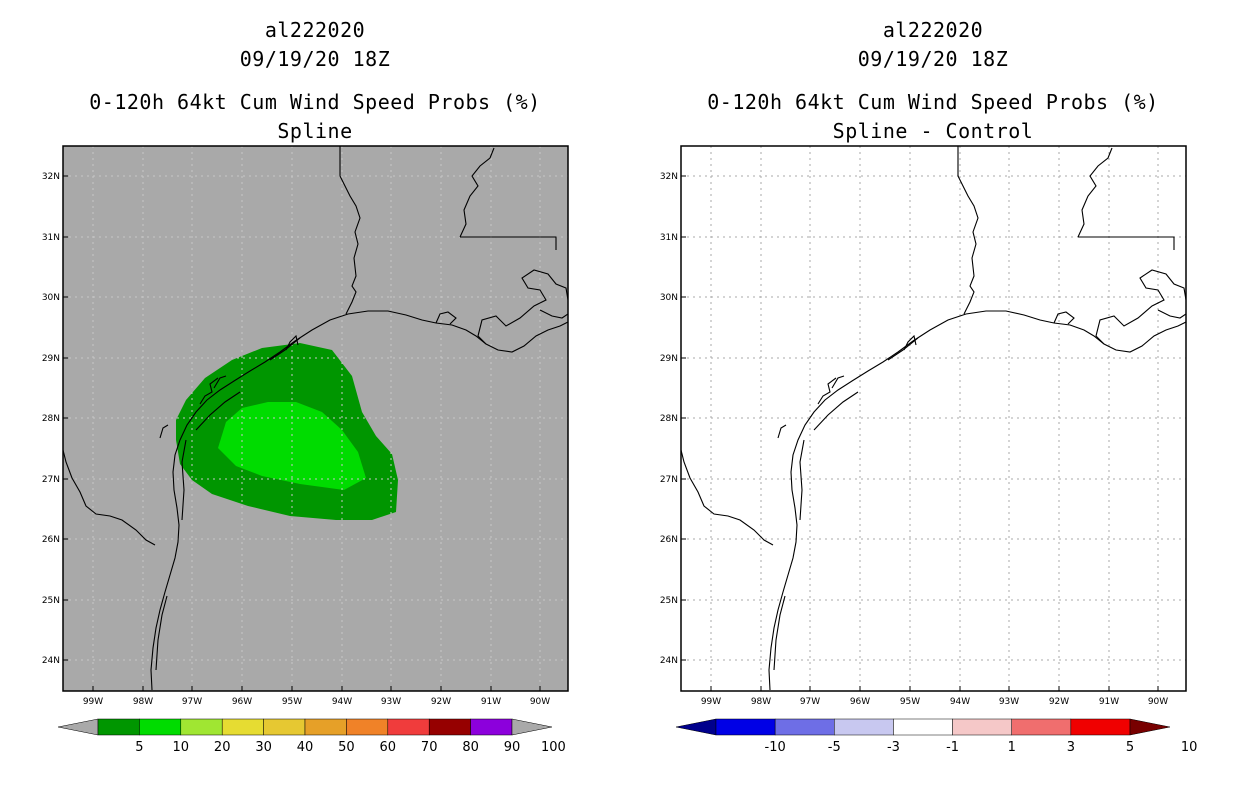 This screenshot has height=800, width=1236. I want to click on colorbar-label: 3, so click(1071, 747).